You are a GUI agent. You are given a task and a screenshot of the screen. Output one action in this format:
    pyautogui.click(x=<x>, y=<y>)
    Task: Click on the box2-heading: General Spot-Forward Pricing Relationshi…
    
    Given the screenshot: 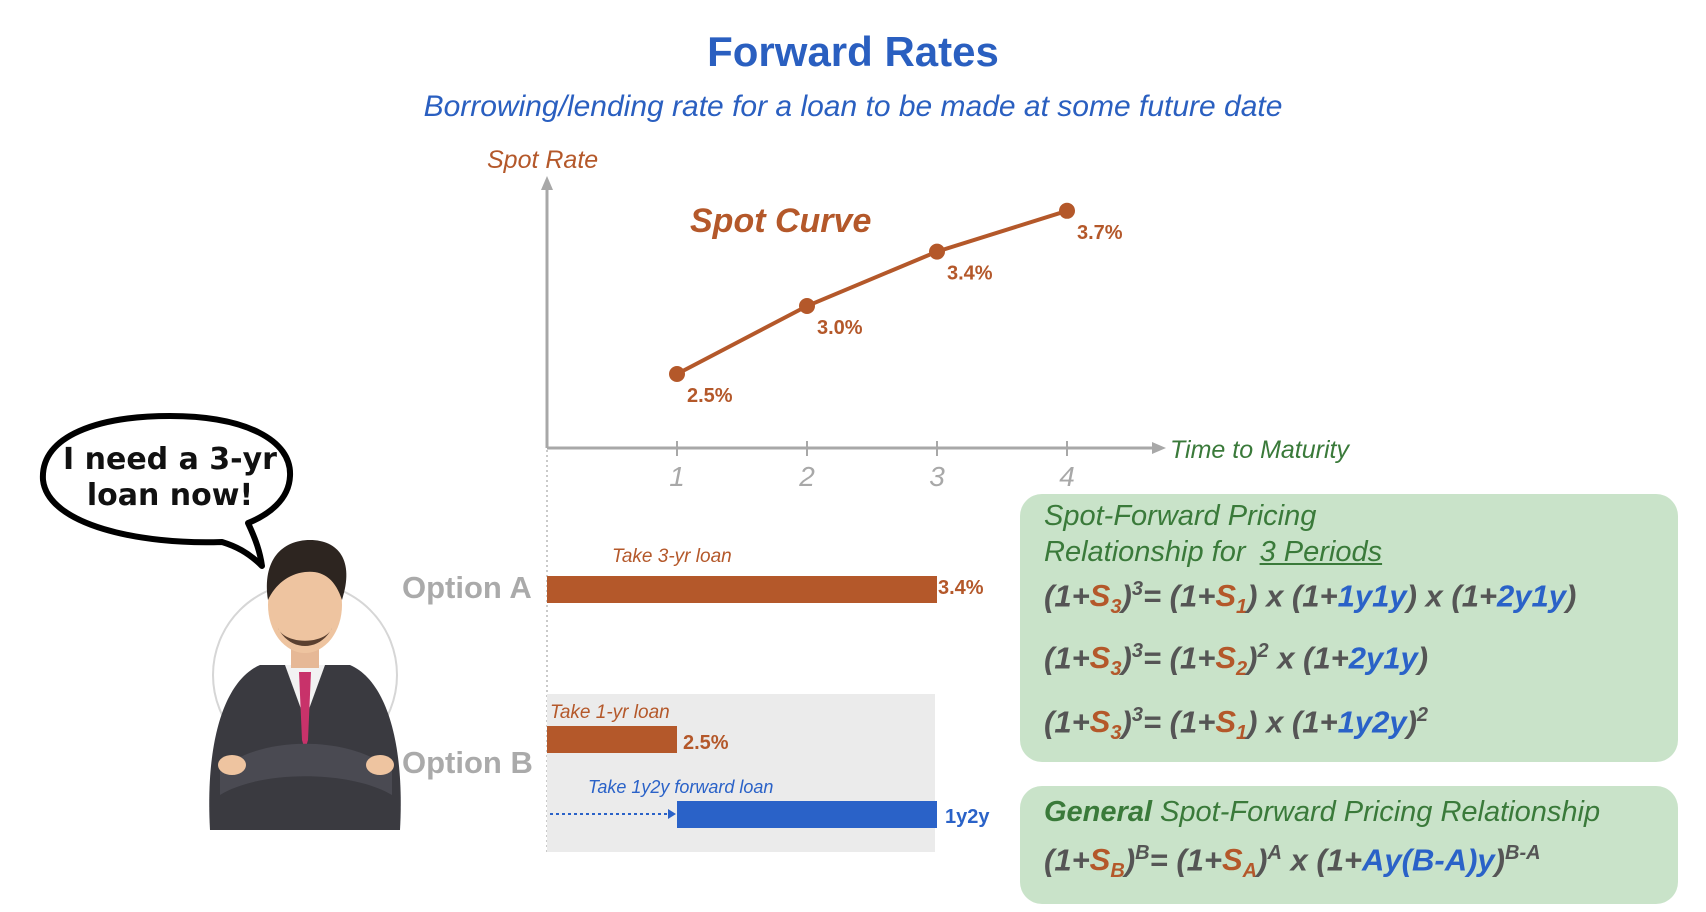 What is the action you would take?
    pyautogui.click(x=1322, y=812)
    